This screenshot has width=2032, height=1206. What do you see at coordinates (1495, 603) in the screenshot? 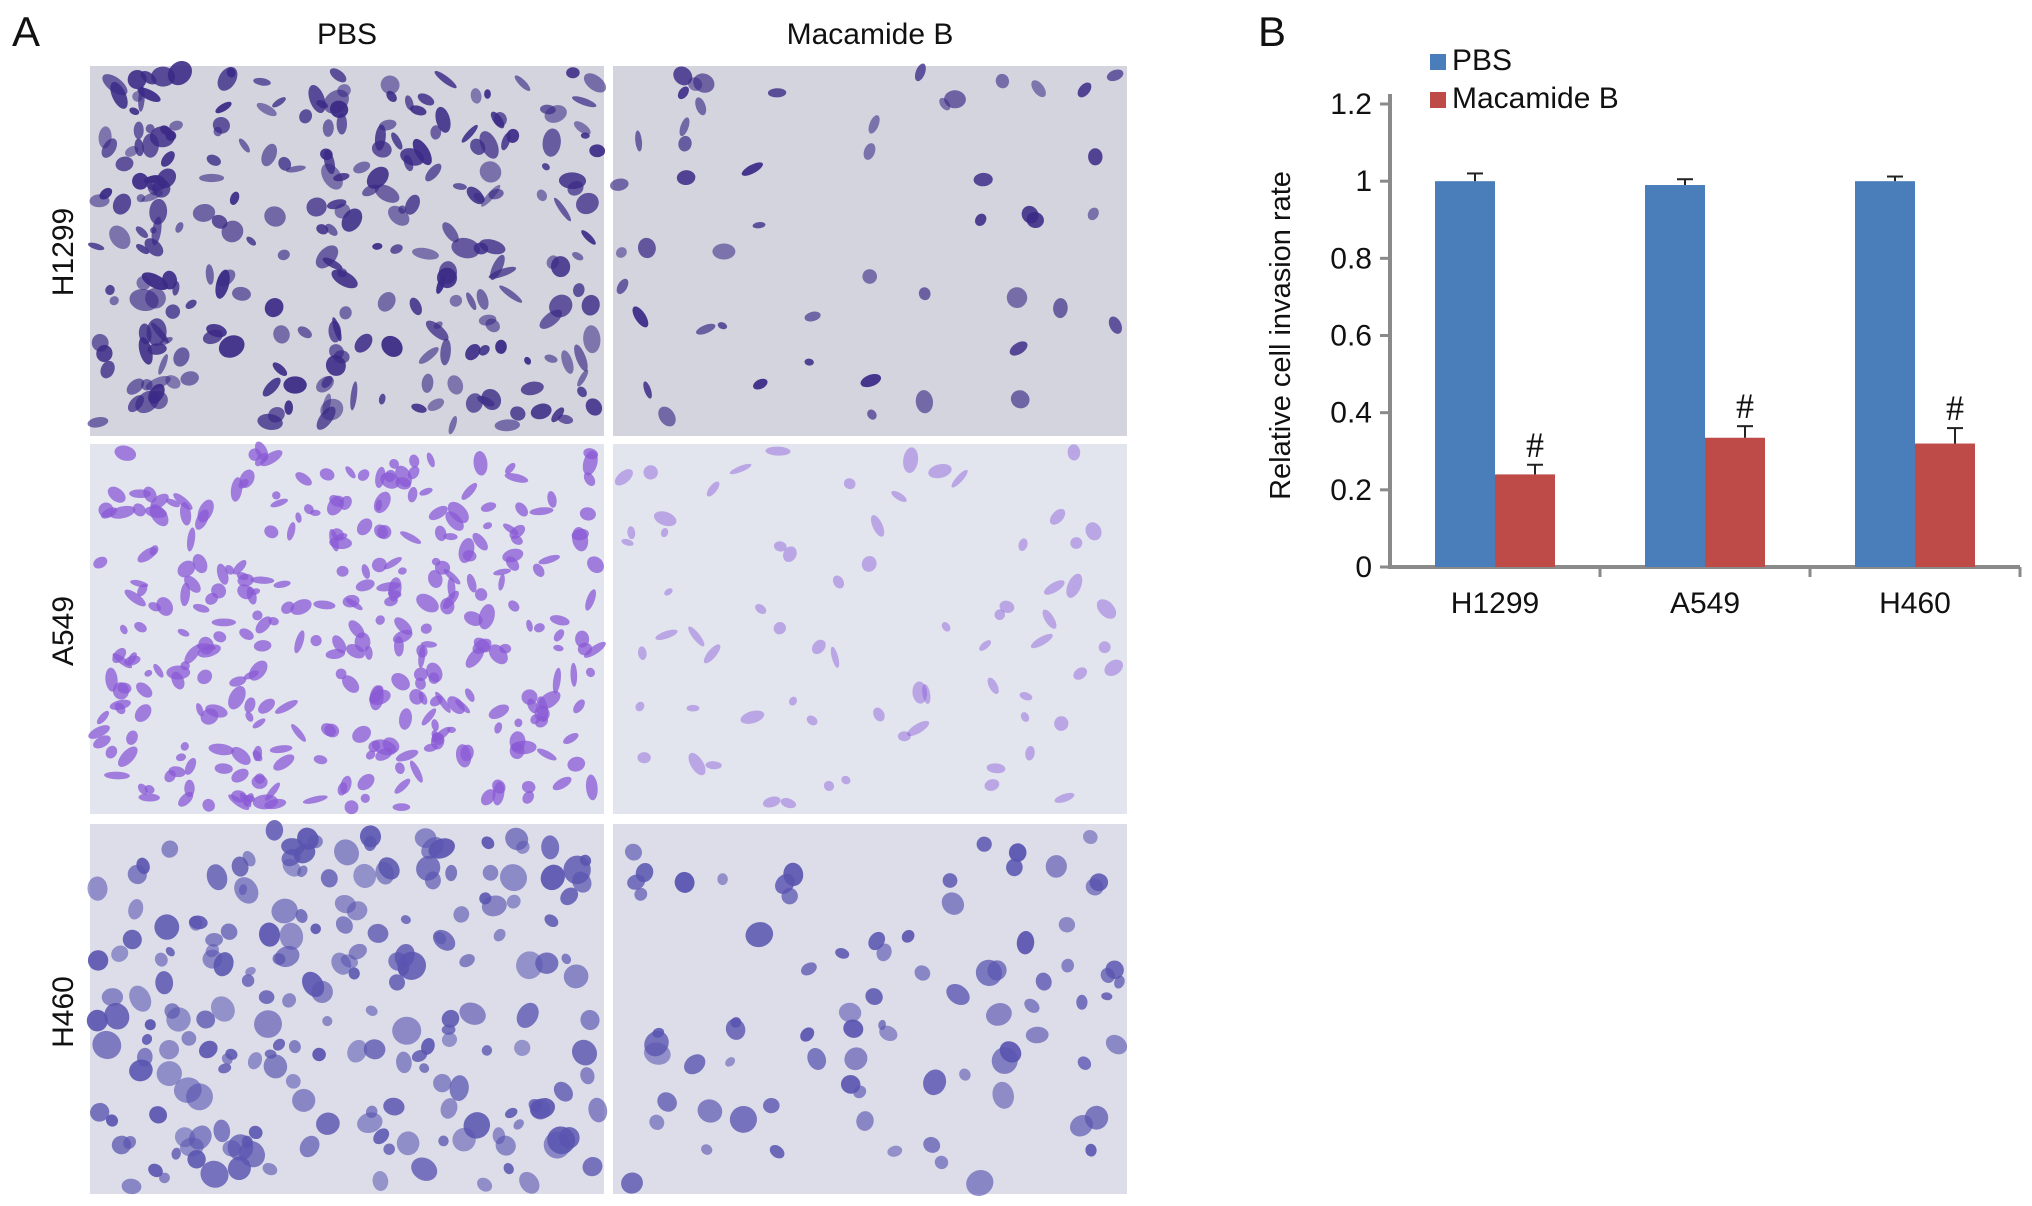
I see `x-tick-label: H1299` at bounding box center [1495, 603].